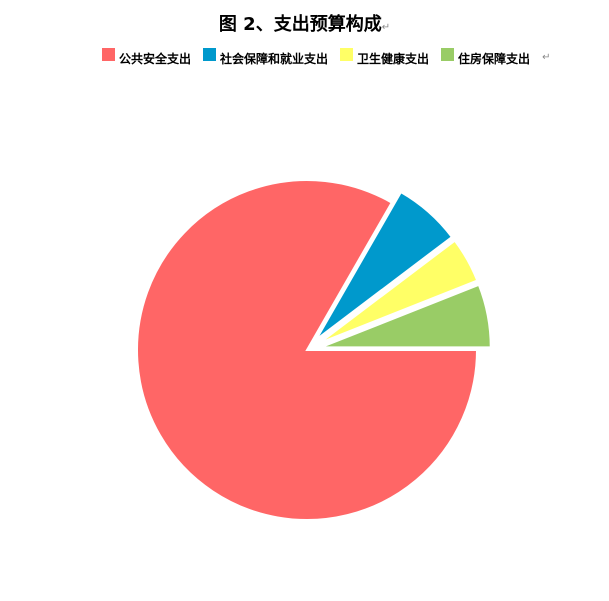 Image resolution: width=609 pixels, height=601 pixels. What do you see at coordinates (146, 57) in the screenshot?
I see `legend-item: 公共安全支出` at bounding box center [146, 57].